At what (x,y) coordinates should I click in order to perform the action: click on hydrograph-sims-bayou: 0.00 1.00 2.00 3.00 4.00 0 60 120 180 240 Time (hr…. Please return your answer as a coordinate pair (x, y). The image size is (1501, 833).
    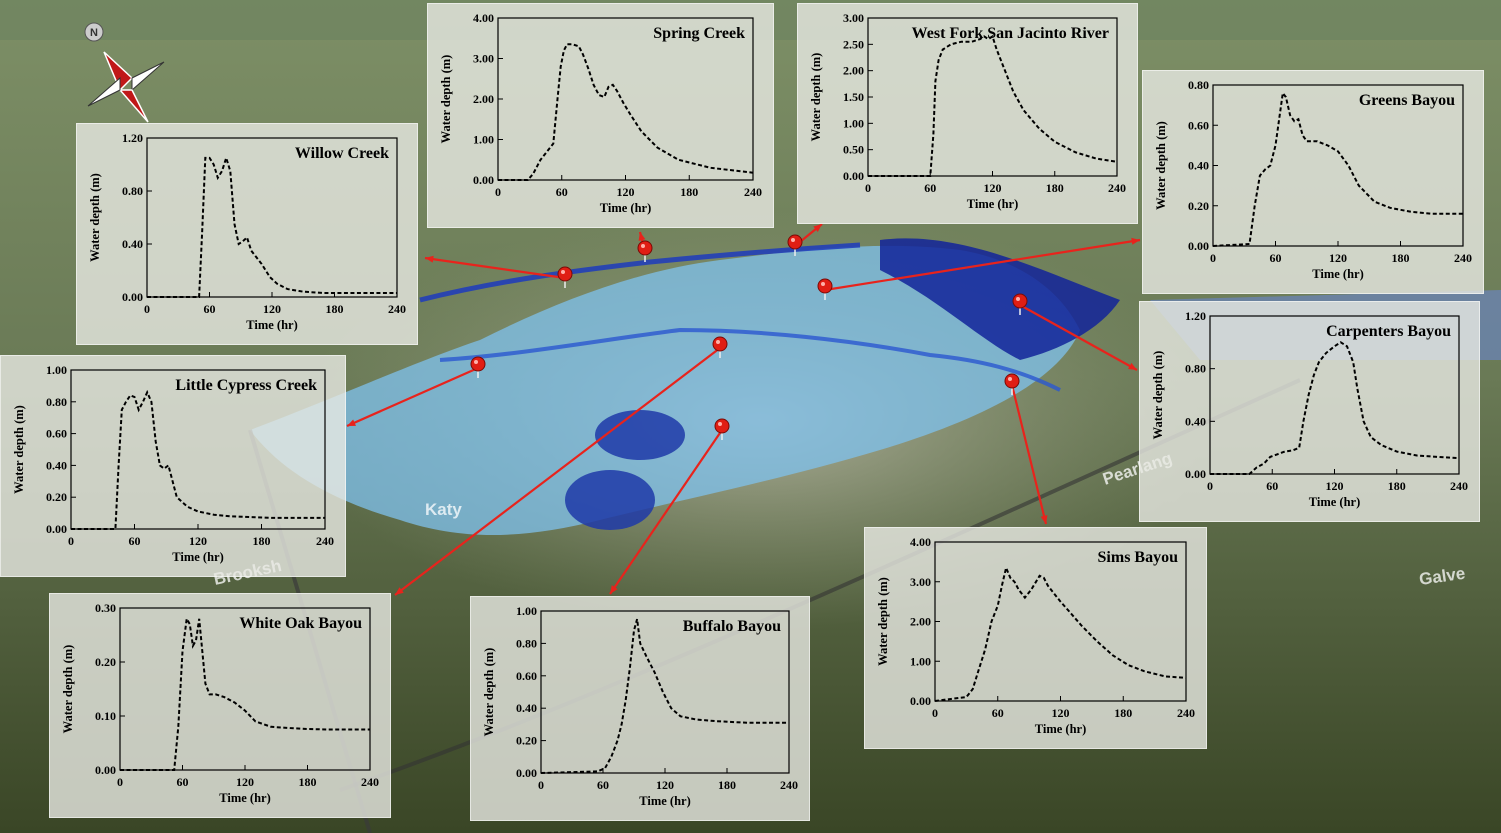
    Looking at the image, I should click on (1035, 638).